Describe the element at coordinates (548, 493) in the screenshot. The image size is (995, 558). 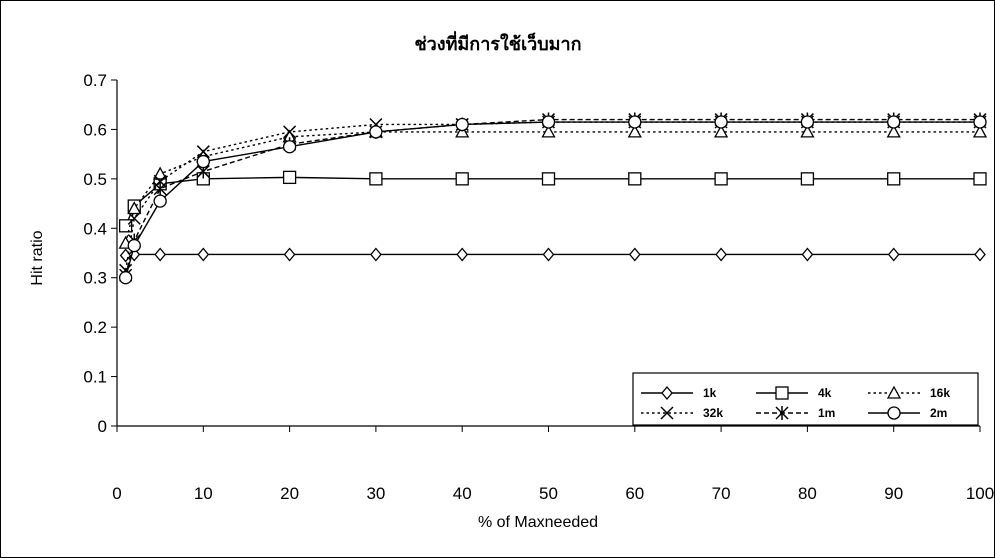
I see `x-tick-label: 50` at that location.